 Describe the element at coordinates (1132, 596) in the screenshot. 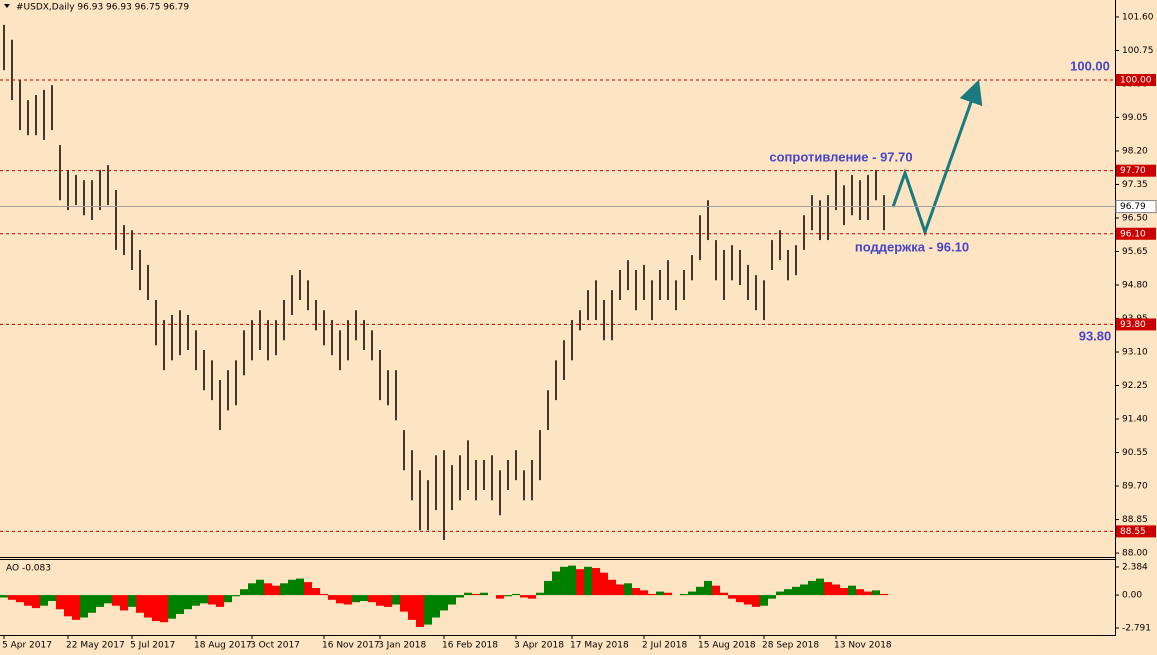

I see `y-tick-label: 0.00` at that location.